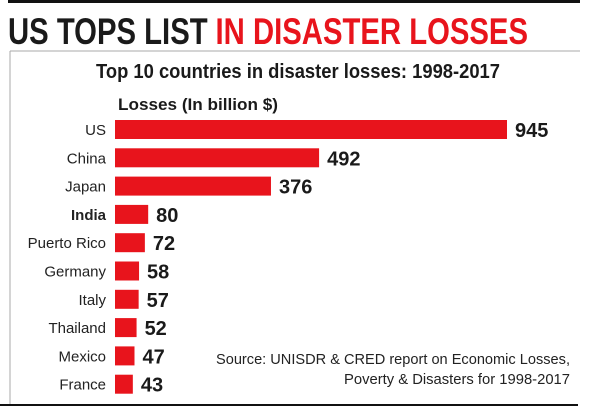  What do you see at coordinates (164, 244) in the screenshot?
I see `value-label: 72` at bounding box center [164, 244].